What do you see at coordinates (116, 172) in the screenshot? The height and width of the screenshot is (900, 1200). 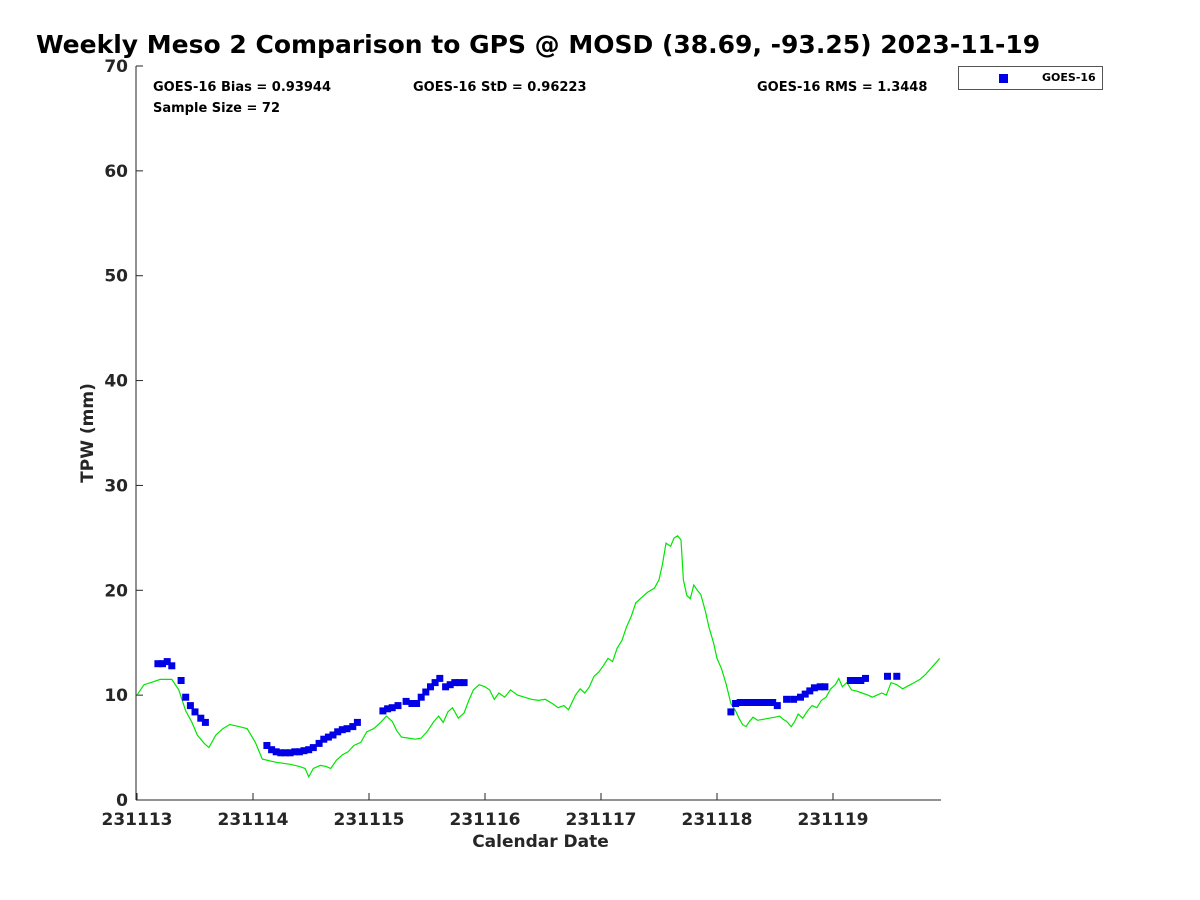 I see `y-tick-label: 60` at bounding box center [116, 172].